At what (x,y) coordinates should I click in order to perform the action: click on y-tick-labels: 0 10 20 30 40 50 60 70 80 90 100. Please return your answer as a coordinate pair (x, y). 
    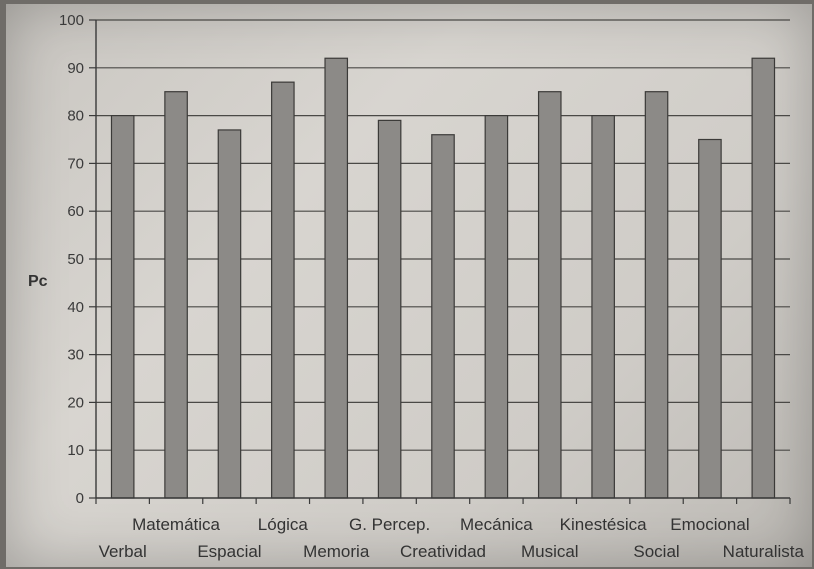
    Looking at the image, I should click on (71, 259).